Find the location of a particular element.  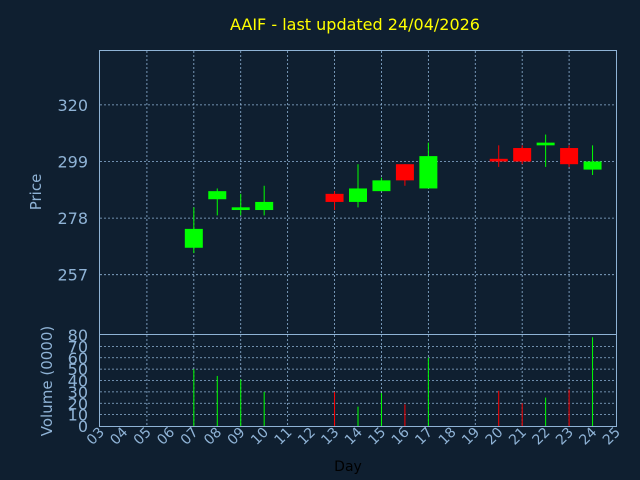

volume-tick-label: 10 is located at coordinates (78, 415).